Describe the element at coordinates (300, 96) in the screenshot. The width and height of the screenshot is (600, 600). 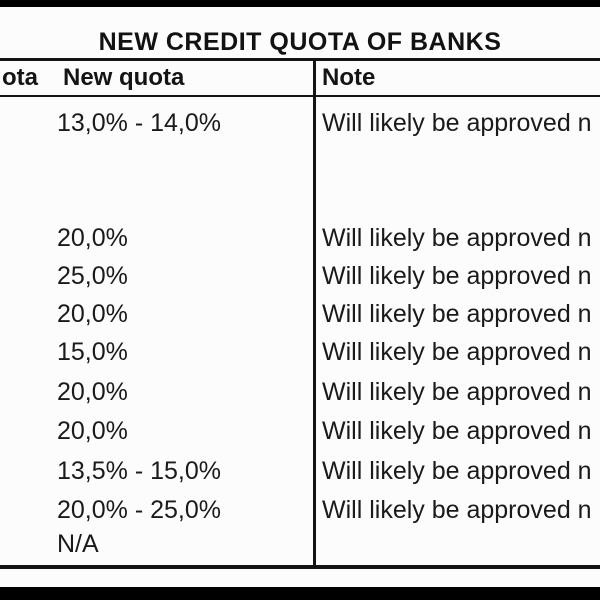
I see `table-header-divider` at that location.